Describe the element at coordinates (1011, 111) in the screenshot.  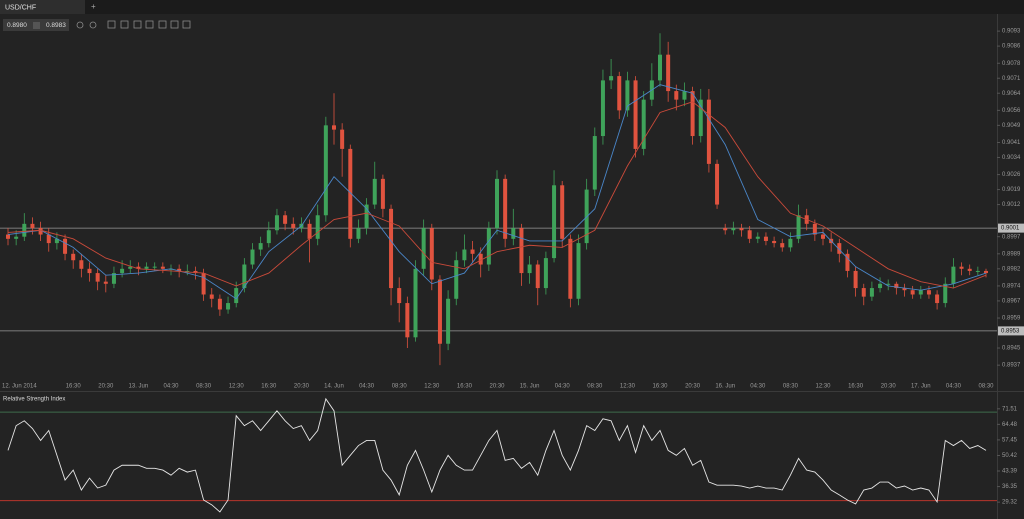
I see `y-tick-label: 0.9056` at that location.